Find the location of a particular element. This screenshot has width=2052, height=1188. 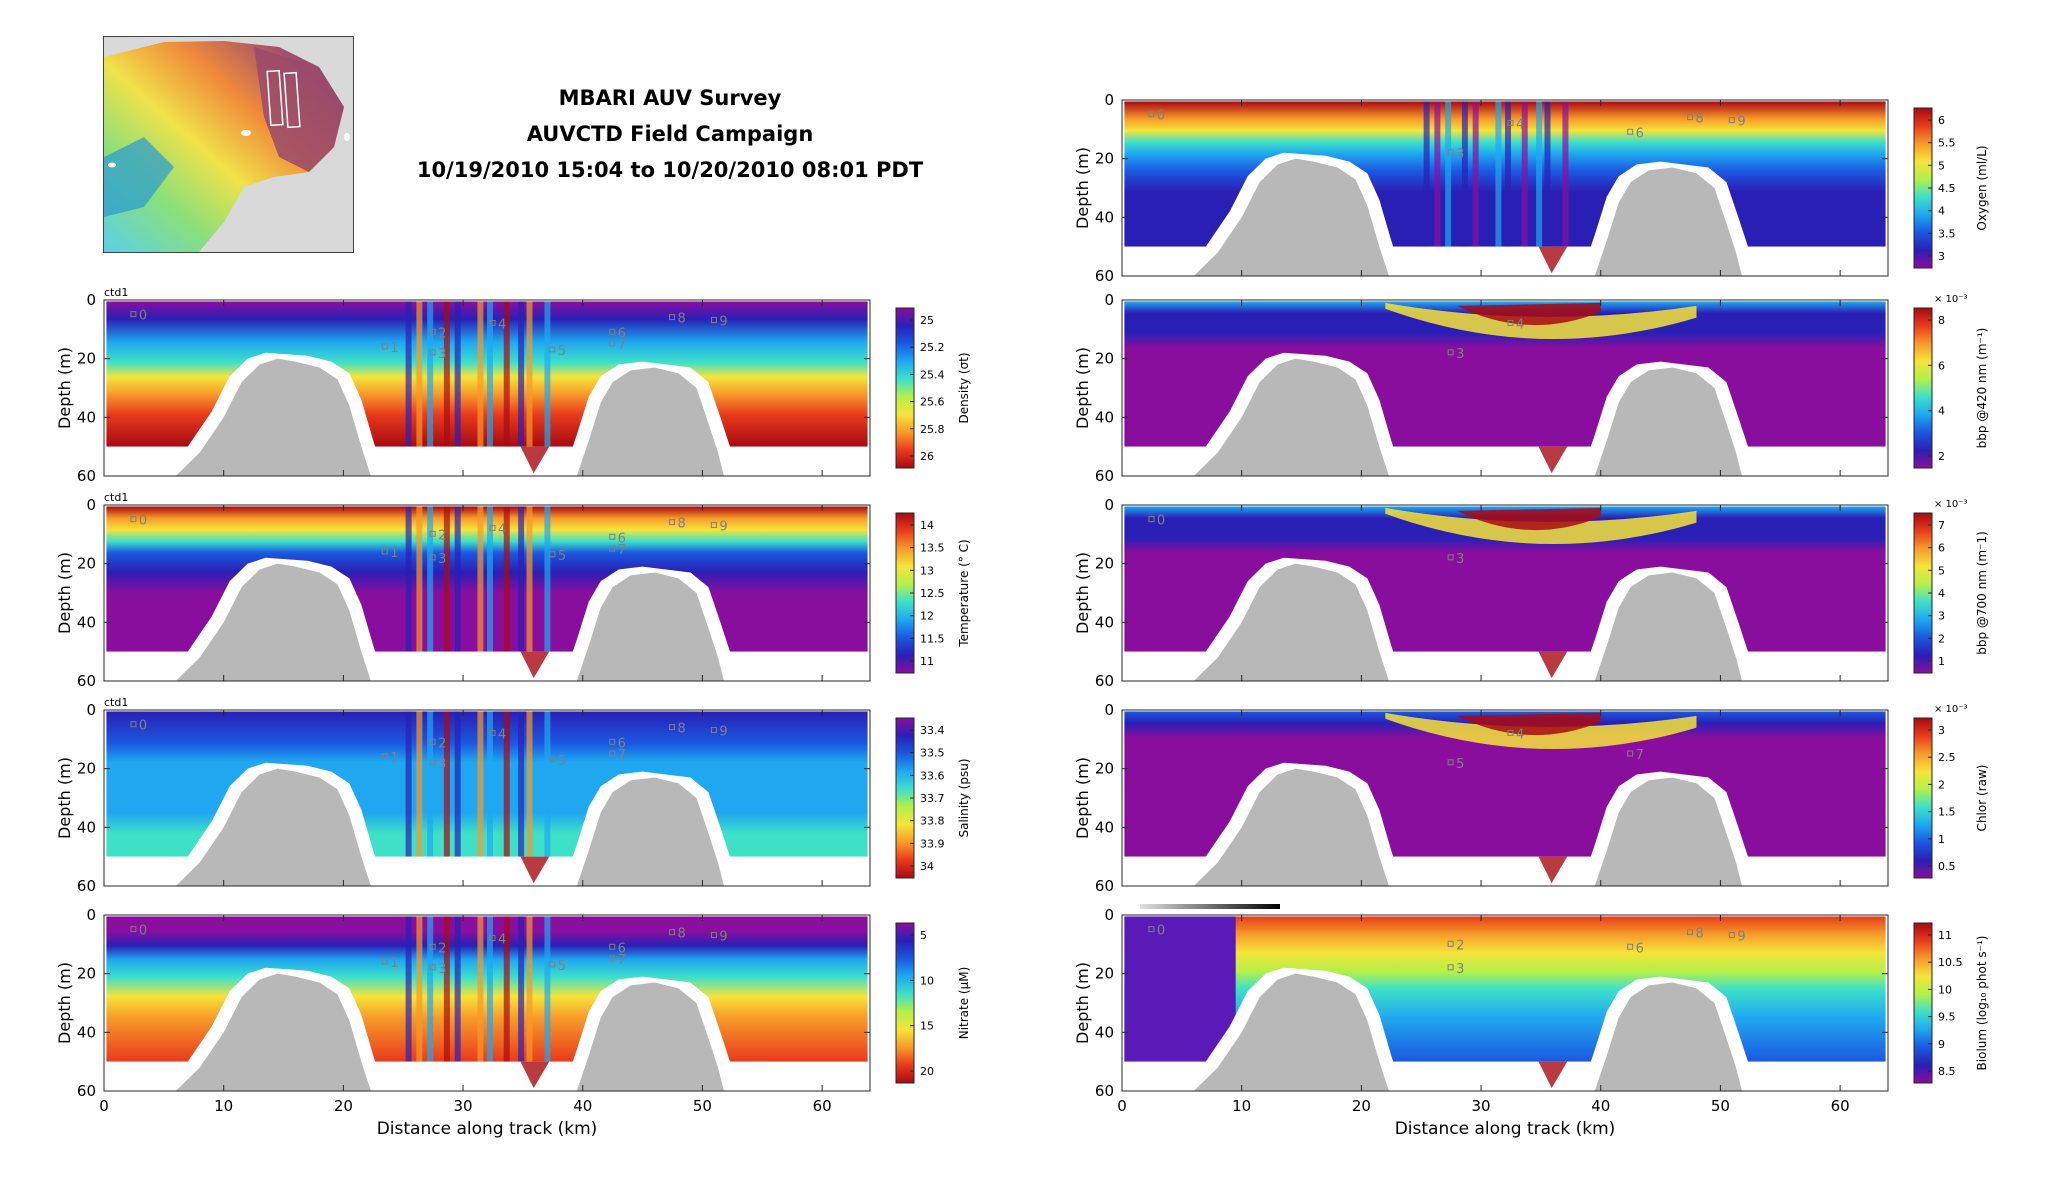

colorbar-tick-label: 25.6 is located at coordinates (932, 402).